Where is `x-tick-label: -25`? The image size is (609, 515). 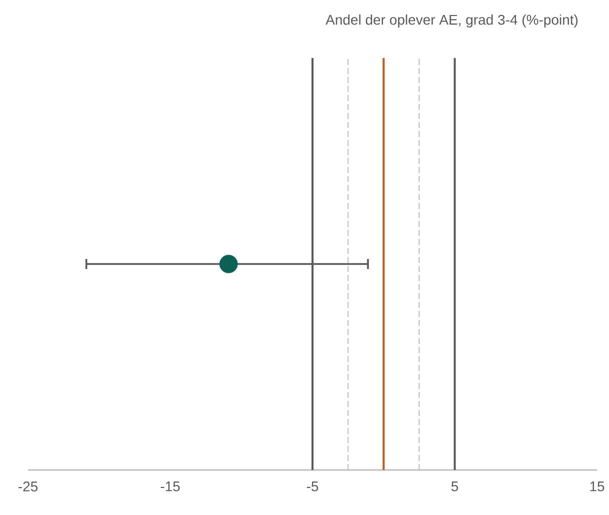
x-tick-label: -25 is located at coordinates (28, 487).